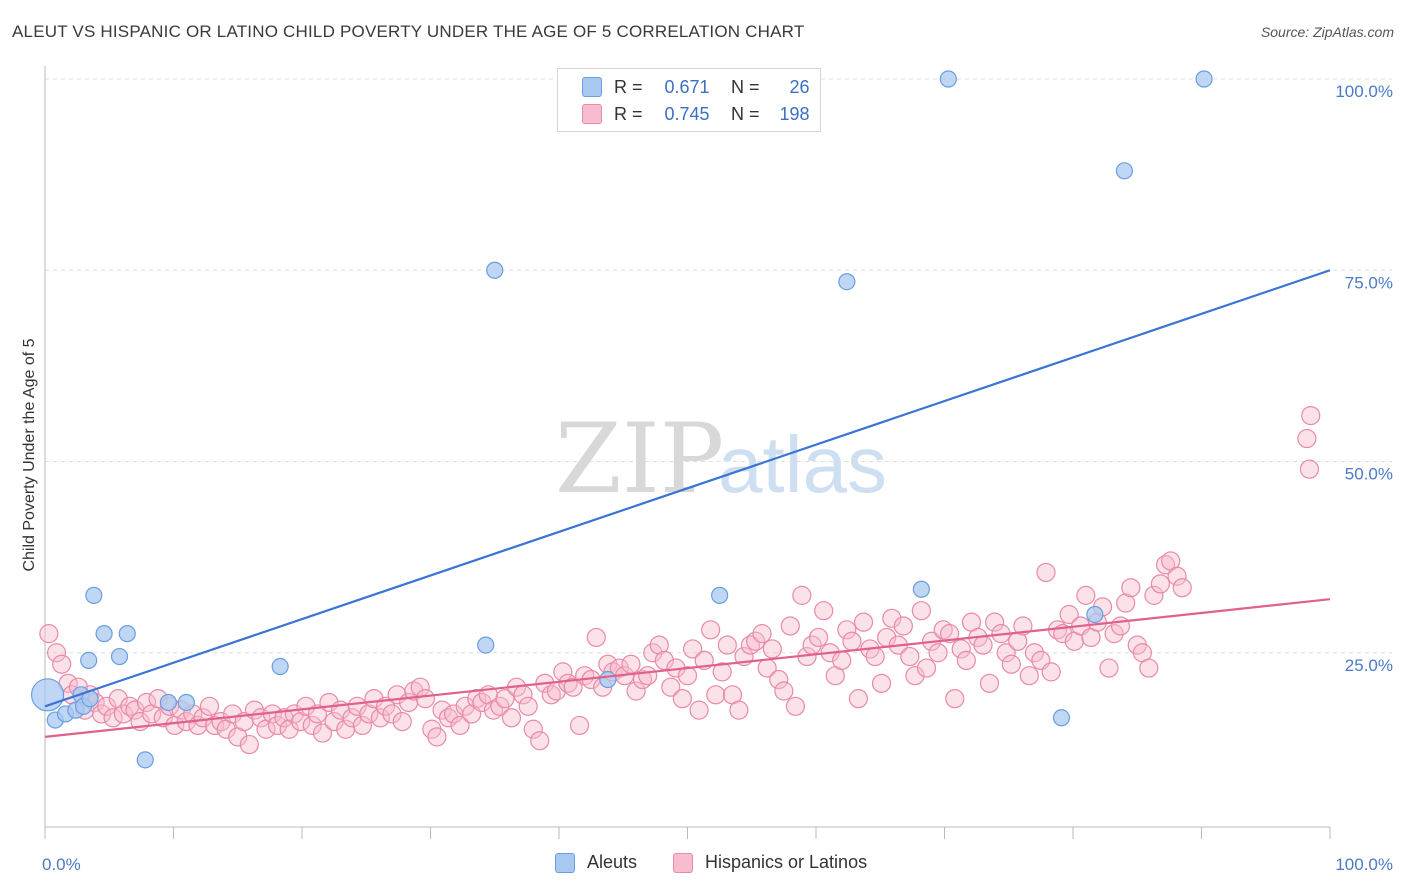  Describe the element at coordinates (639, 459) in the screenshot. I see `watermark-zip: ZIP` at that location.